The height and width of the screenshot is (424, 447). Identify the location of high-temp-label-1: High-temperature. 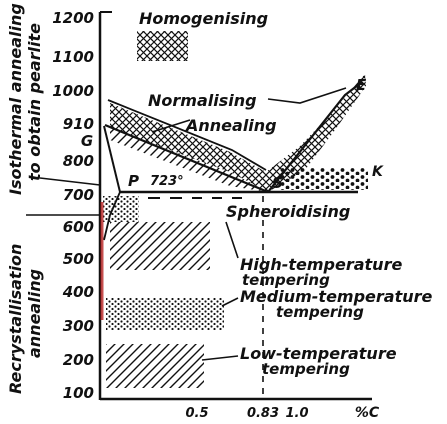
(321, 264).